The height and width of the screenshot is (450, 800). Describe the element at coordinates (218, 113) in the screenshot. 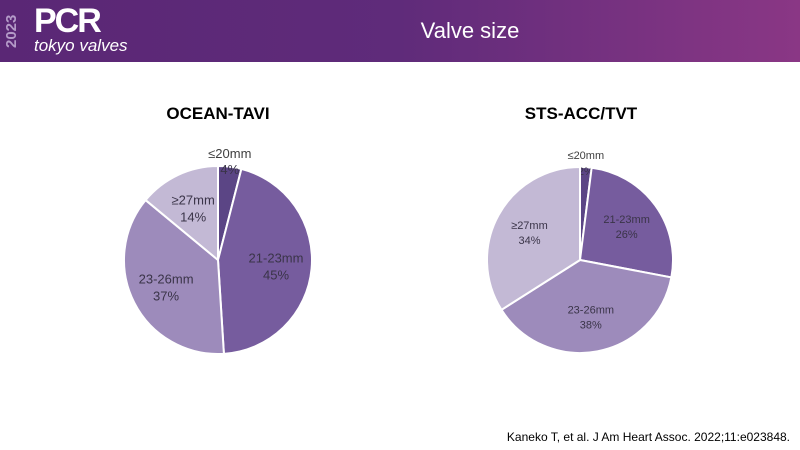

I see `chart-title-ocean-tavi: OCEAN-TAVI` at that location.